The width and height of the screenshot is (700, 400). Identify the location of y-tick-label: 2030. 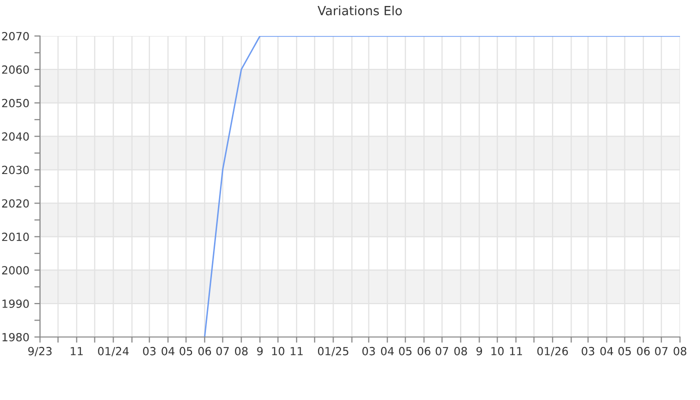
(15, 170).